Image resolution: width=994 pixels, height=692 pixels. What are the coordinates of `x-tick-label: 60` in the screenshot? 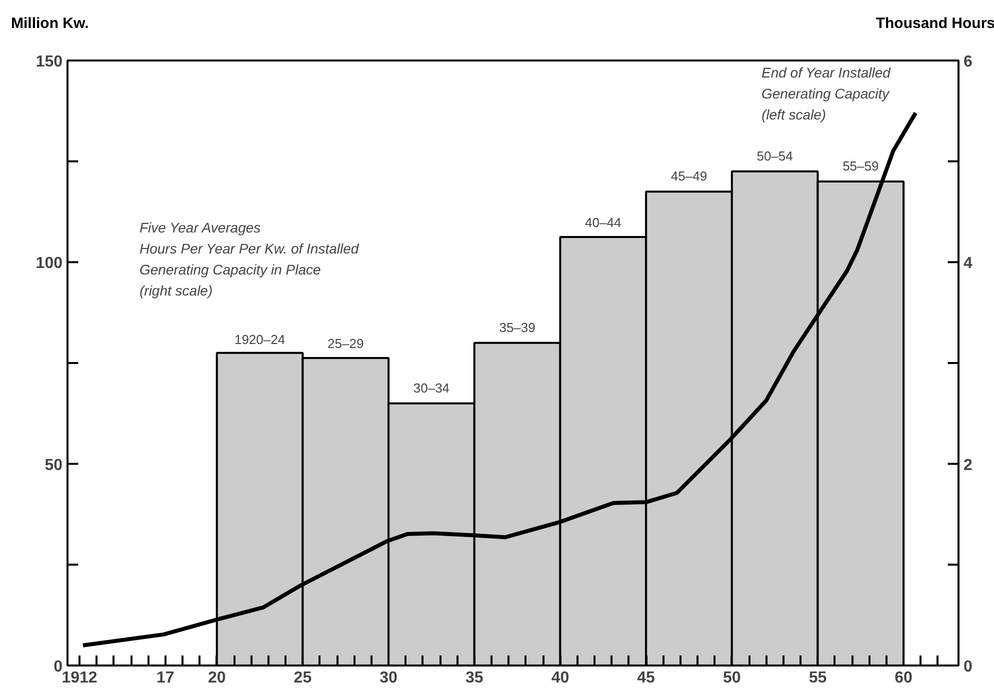 It's located at (903, 678).